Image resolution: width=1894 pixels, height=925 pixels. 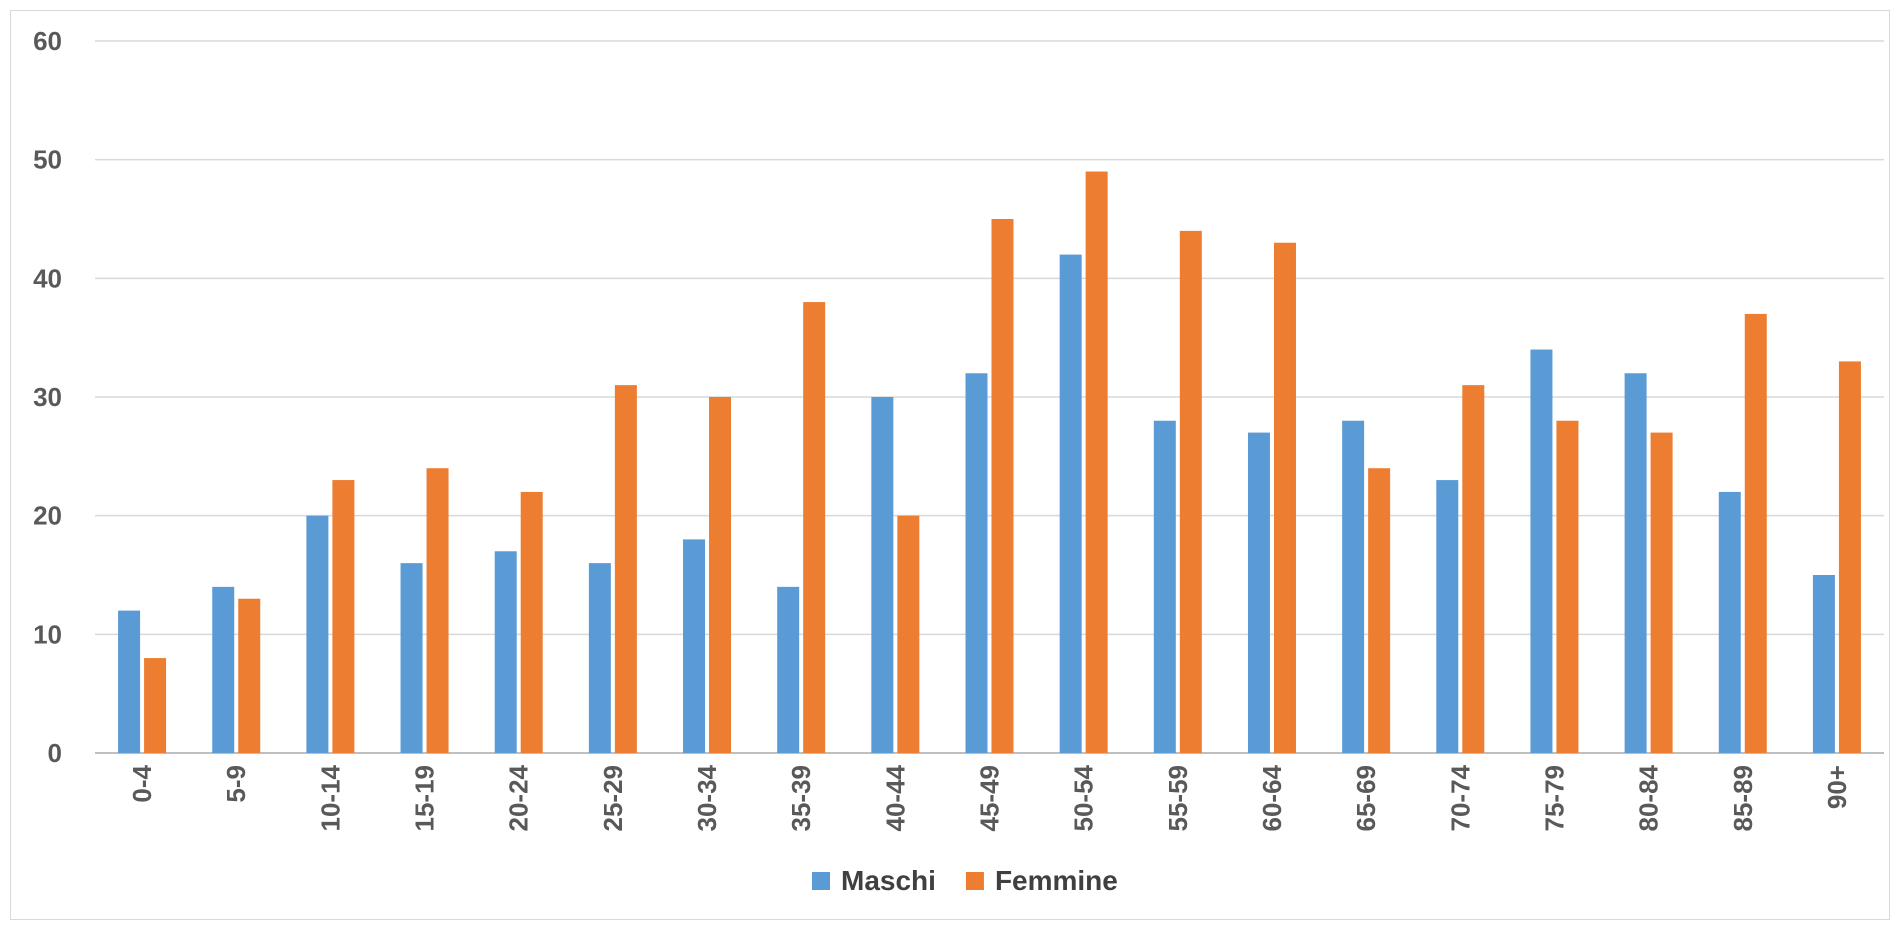 I want to click on legend-swatch-maschi, so click(x=821, y=881).